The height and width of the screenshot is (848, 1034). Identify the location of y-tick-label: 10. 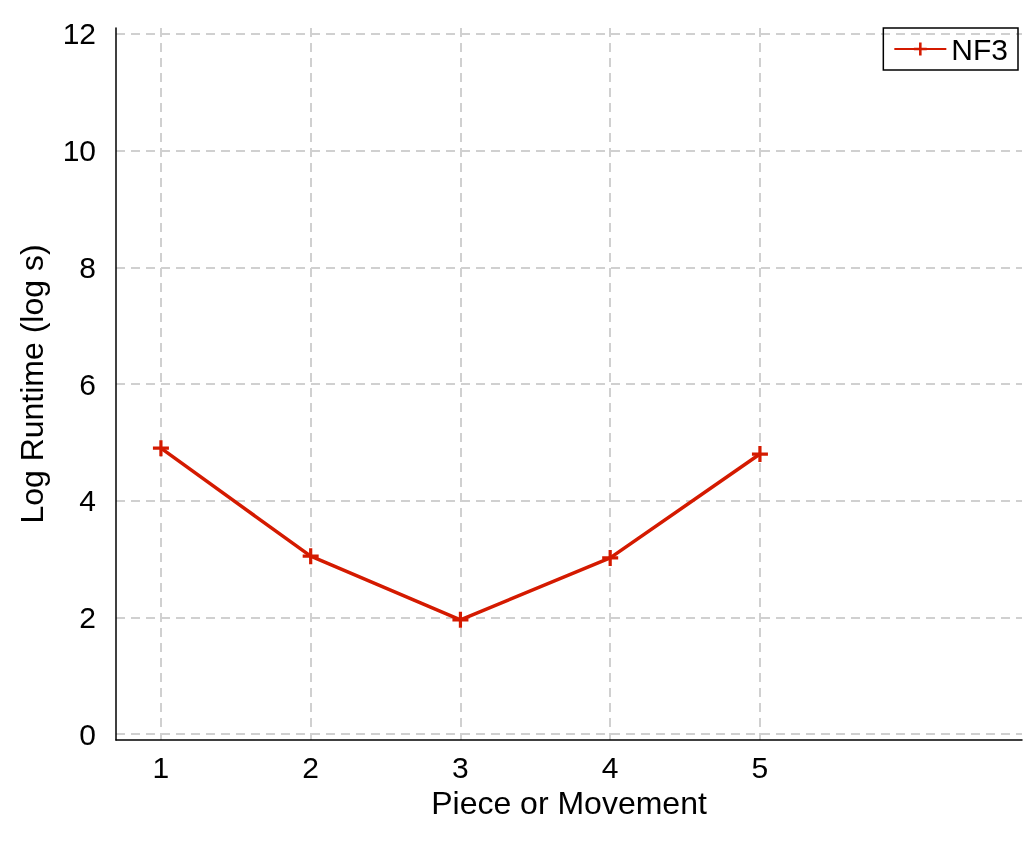
(79, 151).